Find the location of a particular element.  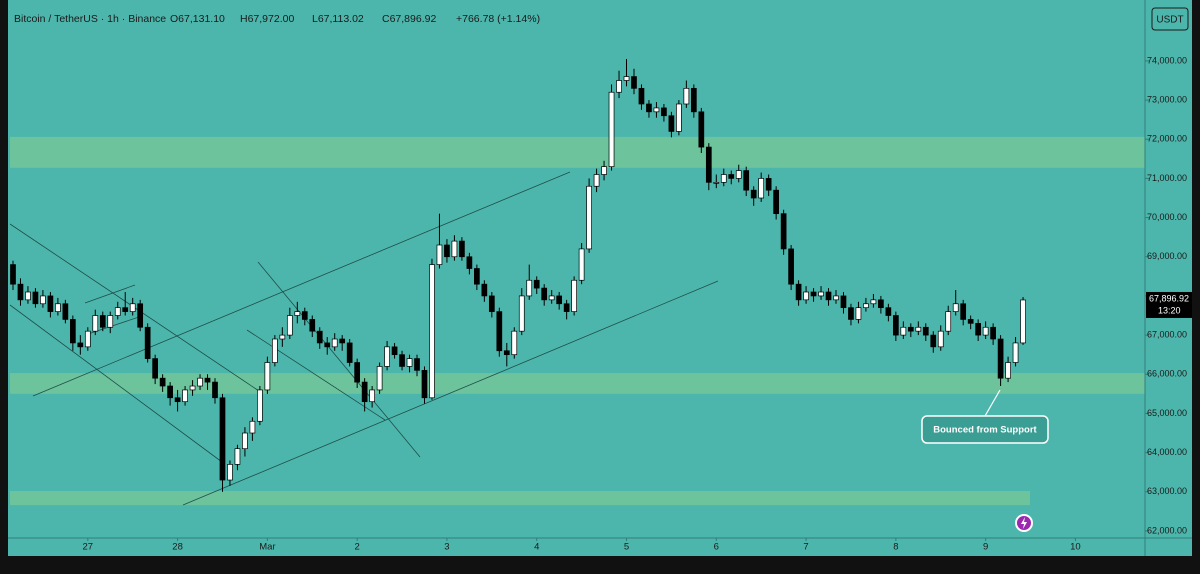

zone is located at coordinates (577, 152).